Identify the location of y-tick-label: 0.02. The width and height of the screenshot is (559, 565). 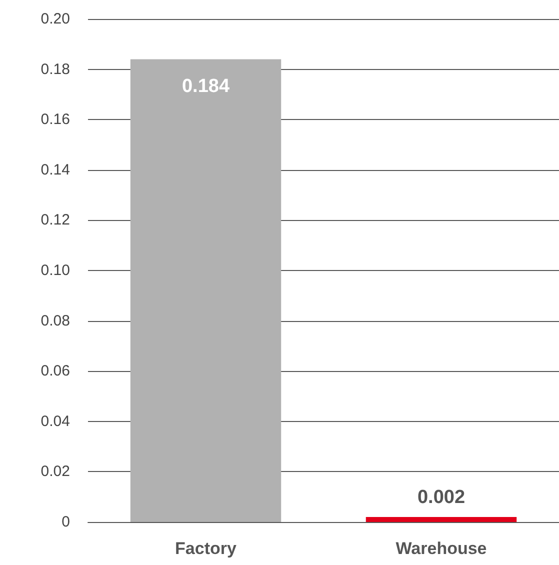
(55, 471).